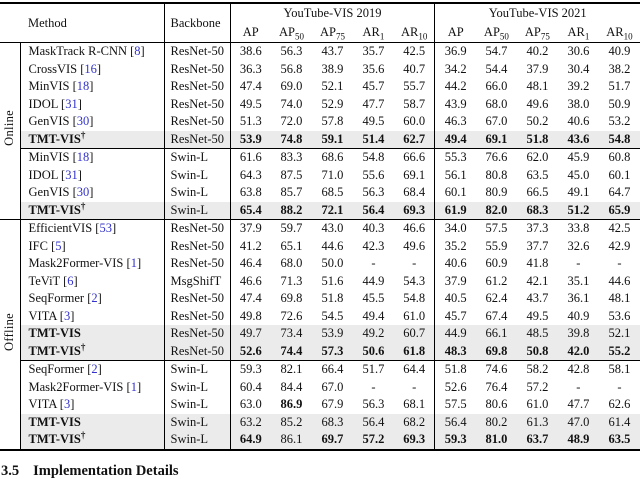  Describe the element at coordinates (250, 422) in the screenshot. I see `metric-value: 63.2` at that location.